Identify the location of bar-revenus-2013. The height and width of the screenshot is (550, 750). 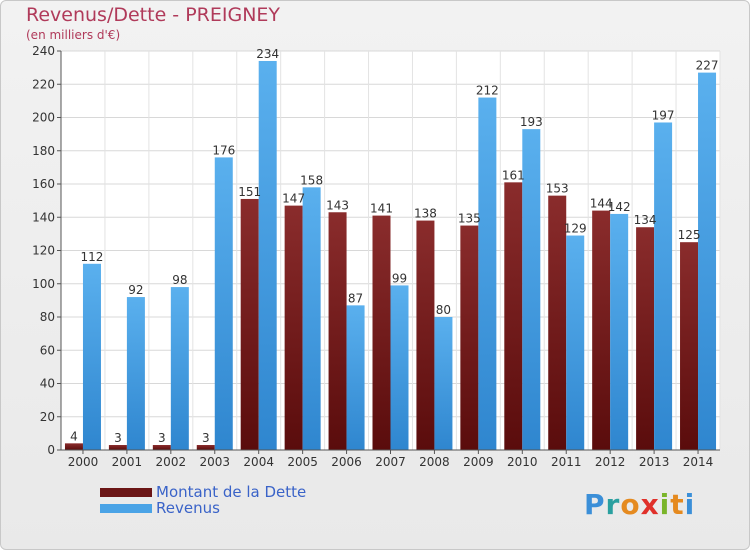
(663, 286).